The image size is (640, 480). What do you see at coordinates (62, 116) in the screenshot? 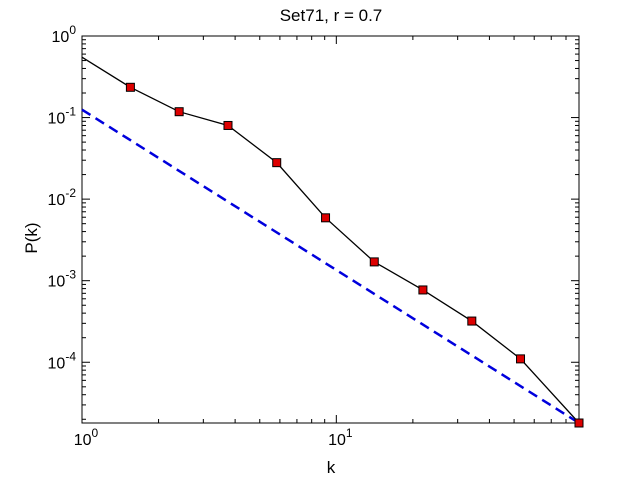
I see `y-tick-label: 10⁻¹` at bounding box center [62, 116].